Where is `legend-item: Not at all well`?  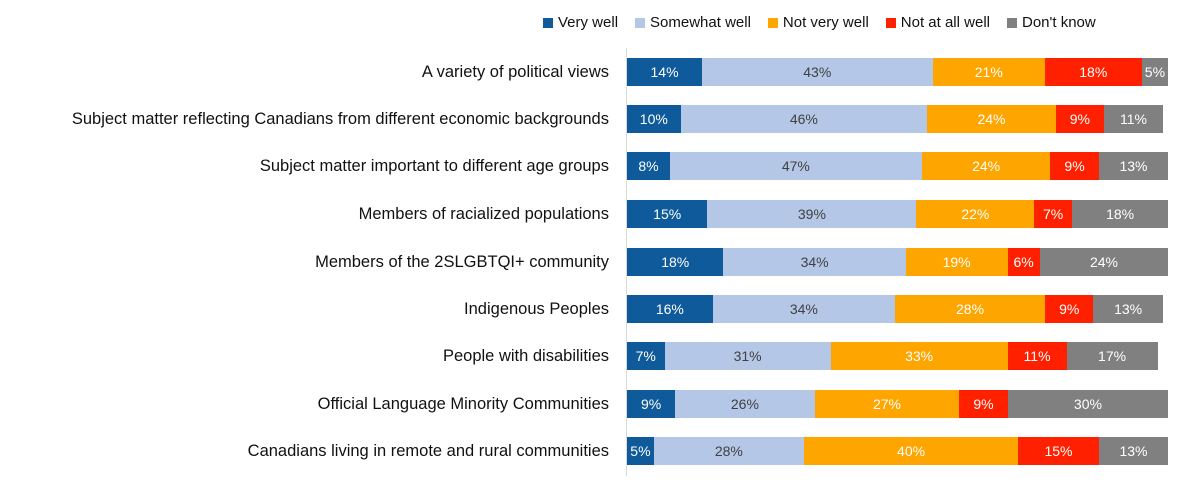
legend-item: Not at all well is located at coordinates (937, 22).